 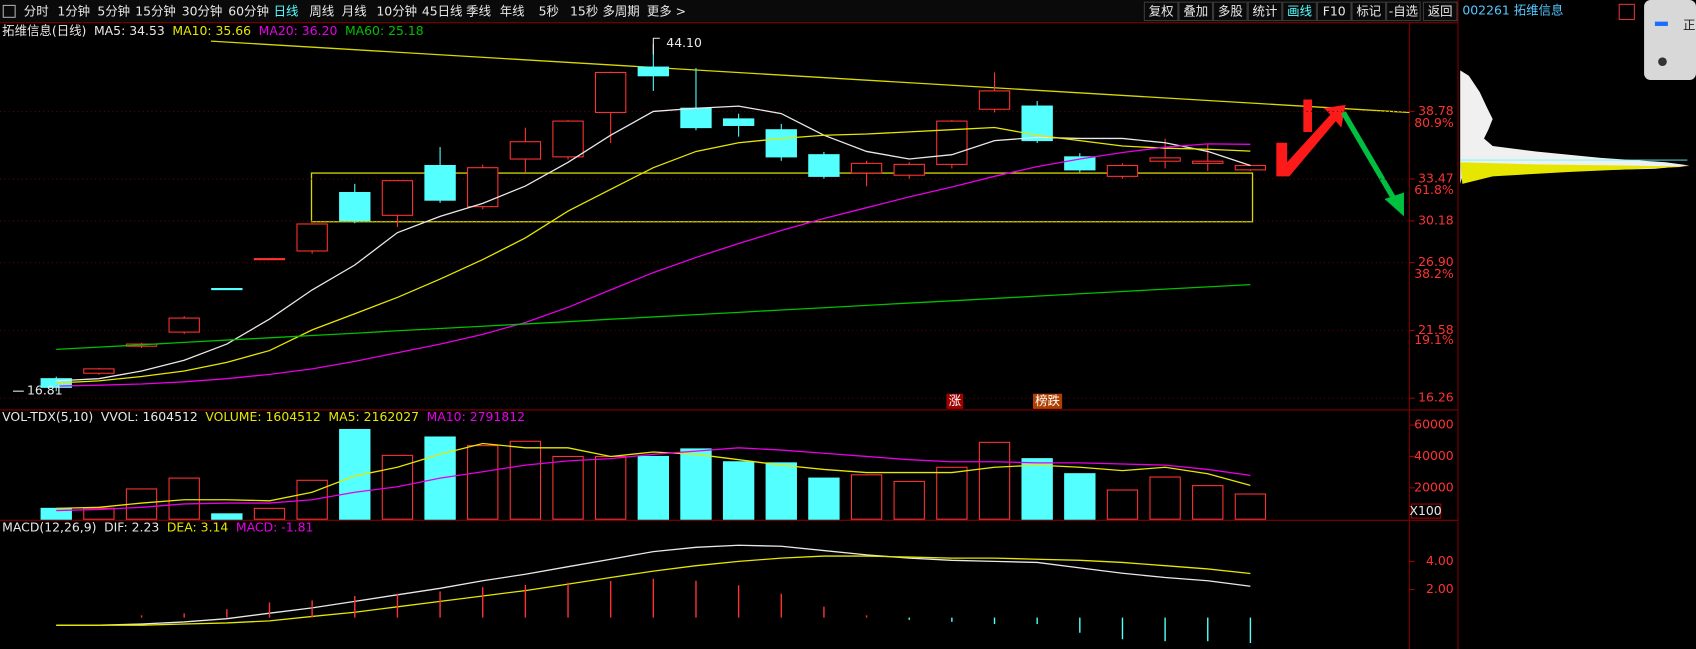 I want to click on unit-box, so click(x=1426, y=511).